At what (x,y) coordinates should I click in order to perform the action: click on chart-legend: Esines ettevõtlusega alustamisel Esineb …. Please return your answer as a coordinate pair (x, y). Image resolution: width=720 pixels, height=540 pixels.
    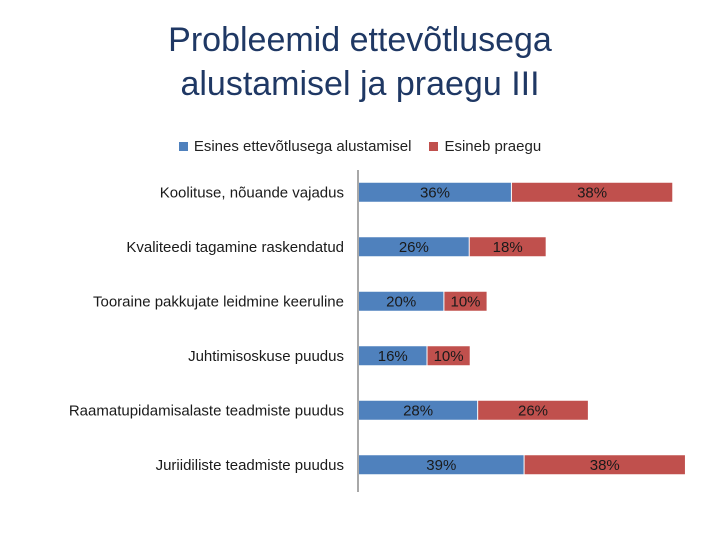
    Looking at the image, I should click on (360, 146).